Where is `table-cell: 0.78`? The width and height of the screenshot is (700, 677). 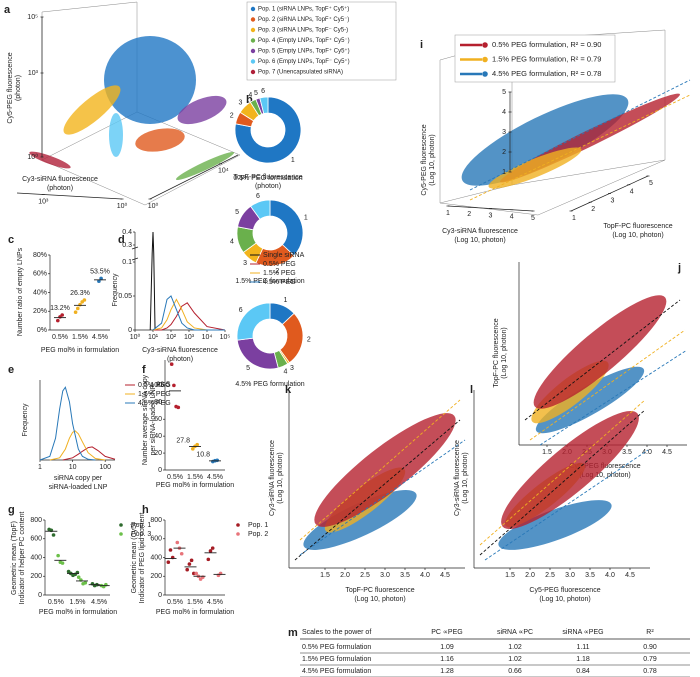 table-cell: 0.78 is located at coordinates (650, 671).